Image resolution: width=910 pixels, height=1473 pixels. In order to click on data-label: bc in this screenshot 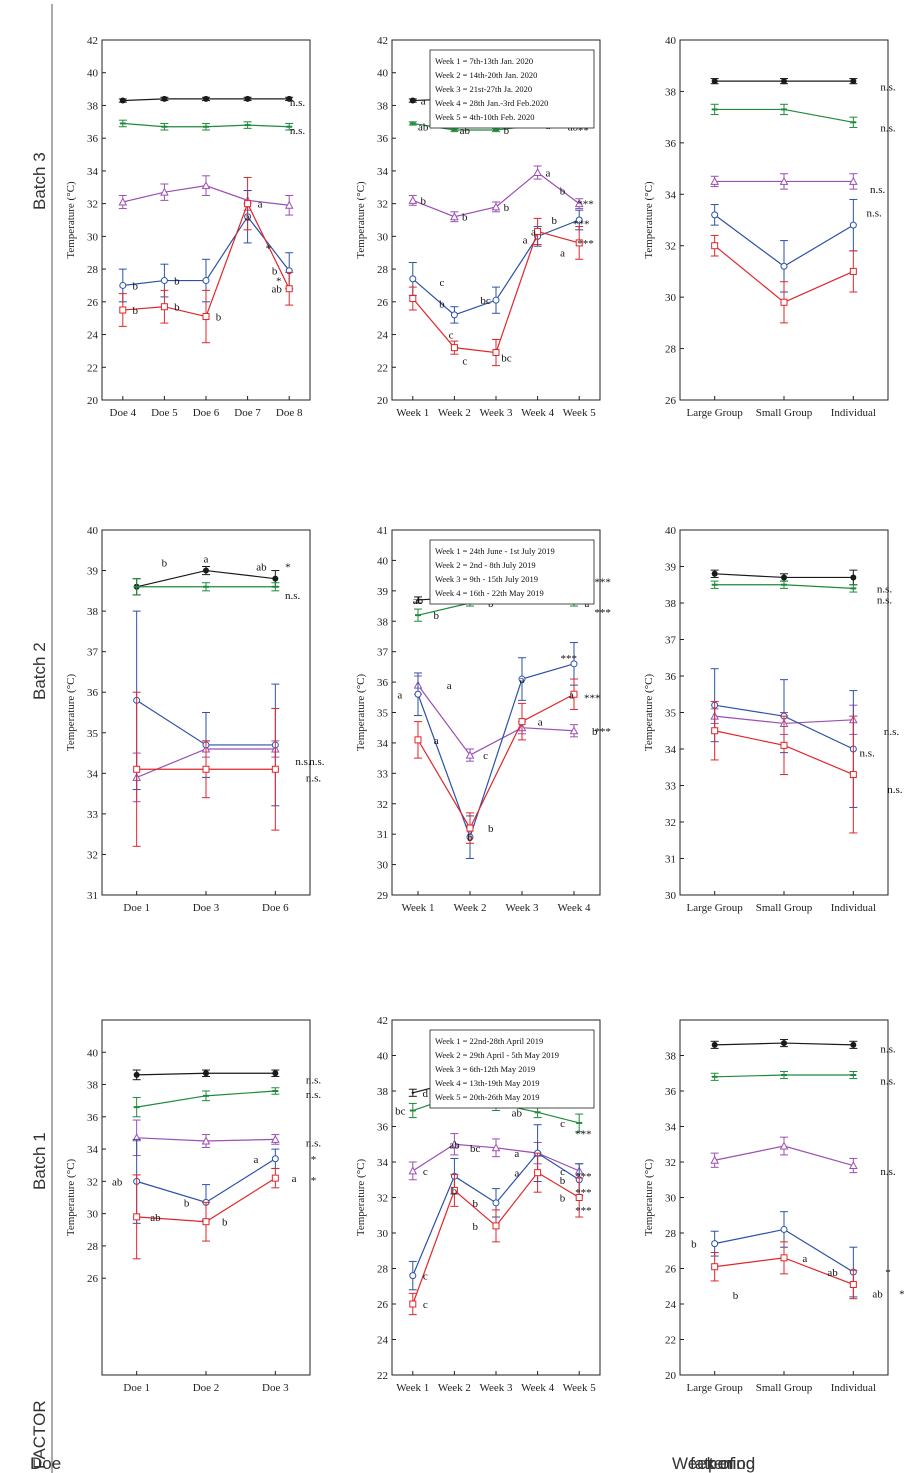, I will do `click(506, 358)`.